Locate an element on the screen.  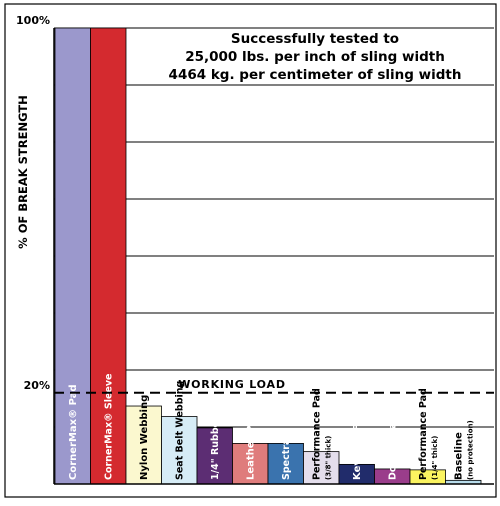
bar-label: Double Wall Cover is located at coordinates (392, 431).